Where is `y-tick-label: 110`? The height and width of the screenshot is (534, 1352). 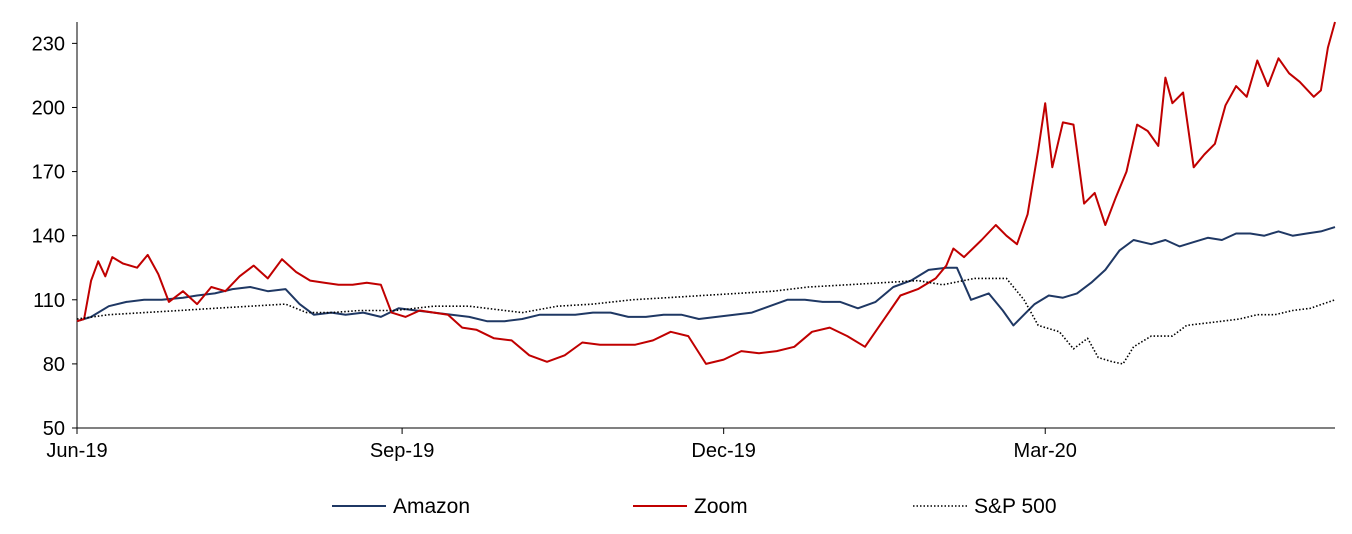
y-tick-label: 110 is located at coordinates (49, 301).